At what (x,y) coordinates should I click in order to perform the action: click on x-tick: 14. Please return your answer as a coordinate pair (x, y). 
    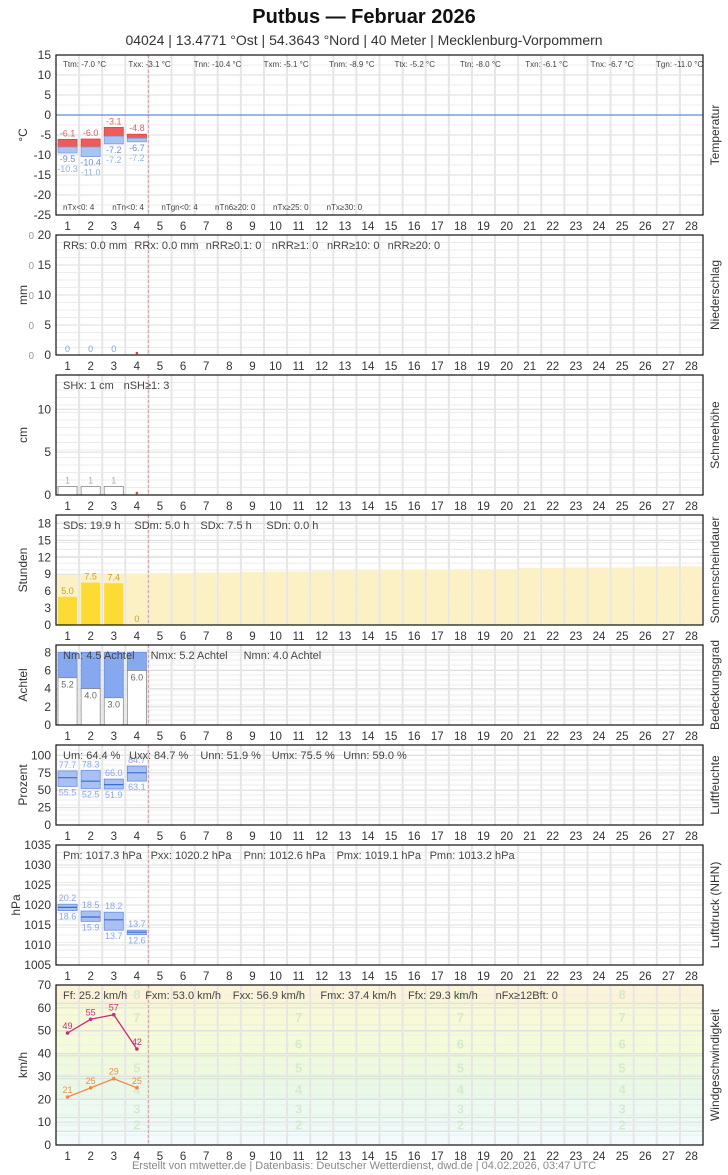
    Looking at the image, I should click on (368, 1157).